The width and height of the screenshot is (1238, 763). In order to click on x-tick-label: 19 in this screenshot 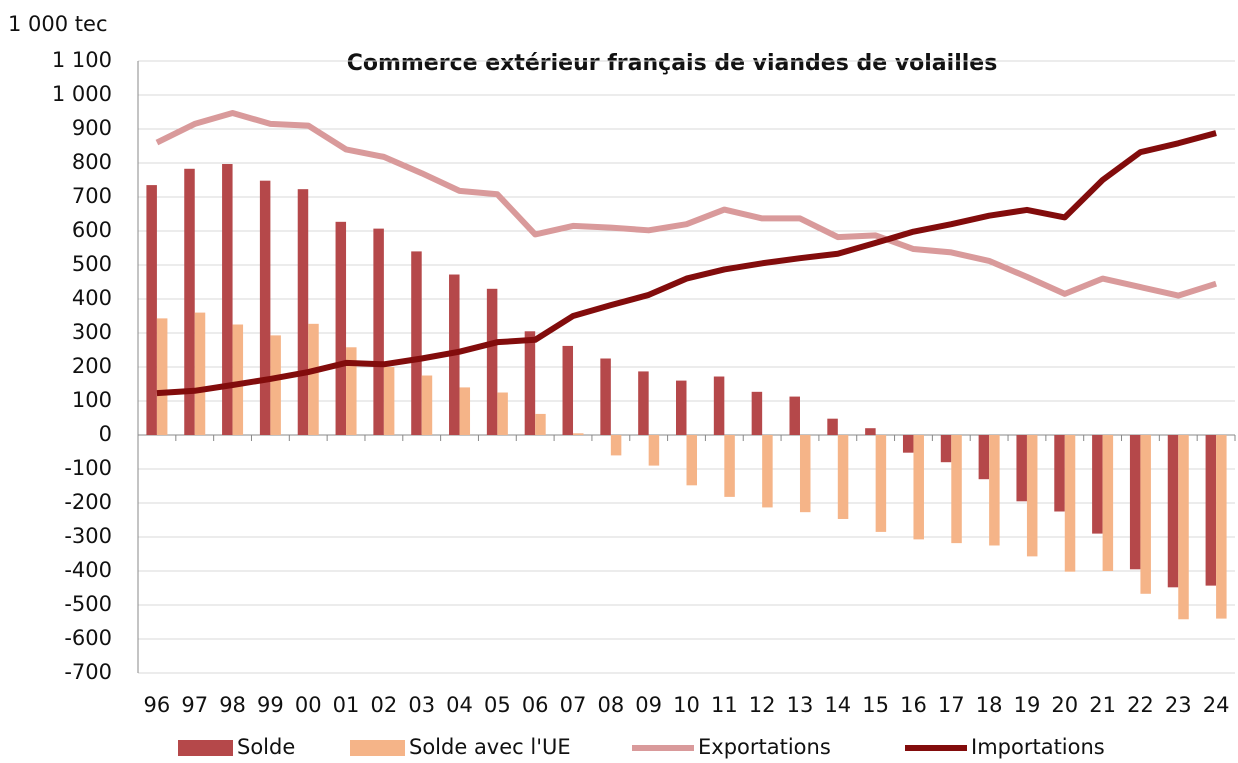, I will do `click(1027, 705)`.